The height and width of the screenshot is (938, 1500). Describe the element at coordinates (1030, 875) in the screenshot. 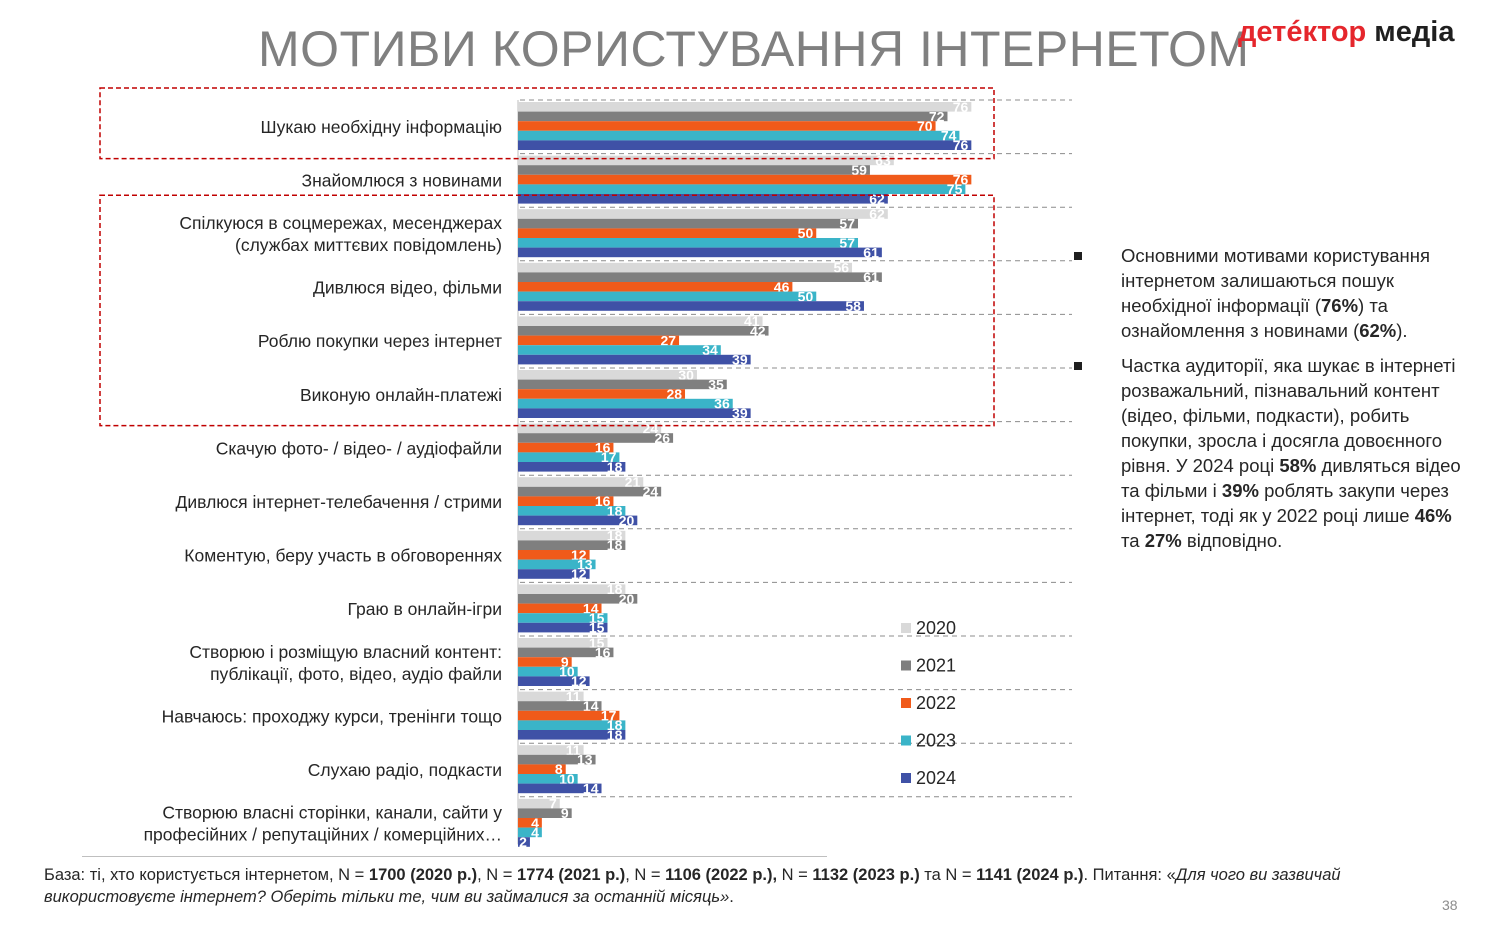

I see `text-run: 1141 (2024 р.)` at that location.